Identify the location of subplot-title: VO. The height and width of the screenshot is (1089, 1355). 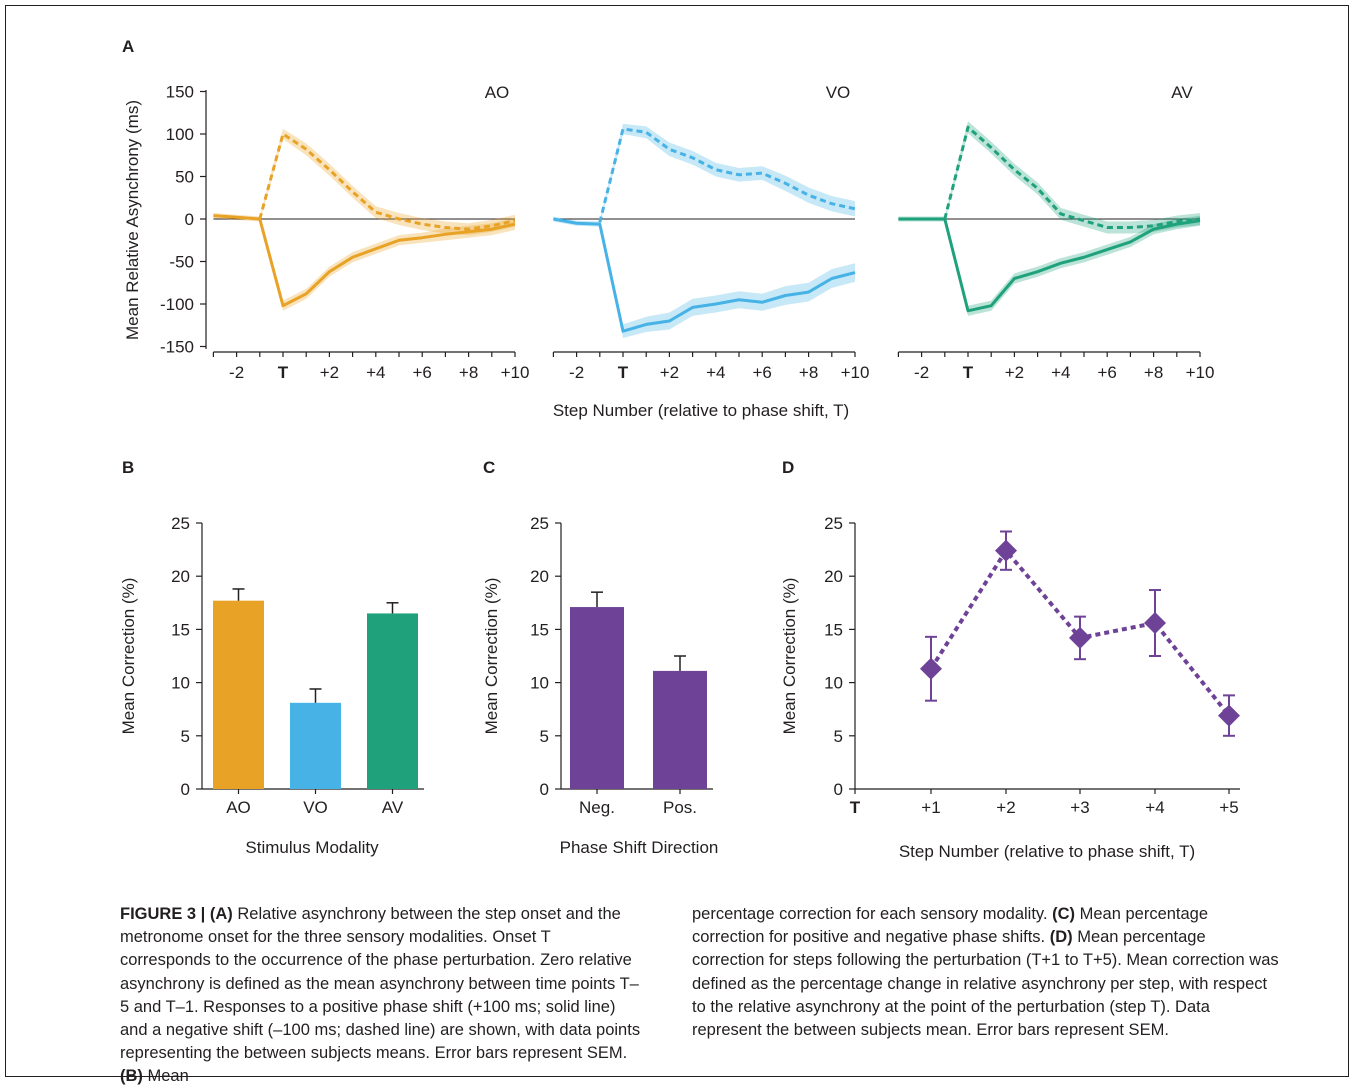
(838, 92).